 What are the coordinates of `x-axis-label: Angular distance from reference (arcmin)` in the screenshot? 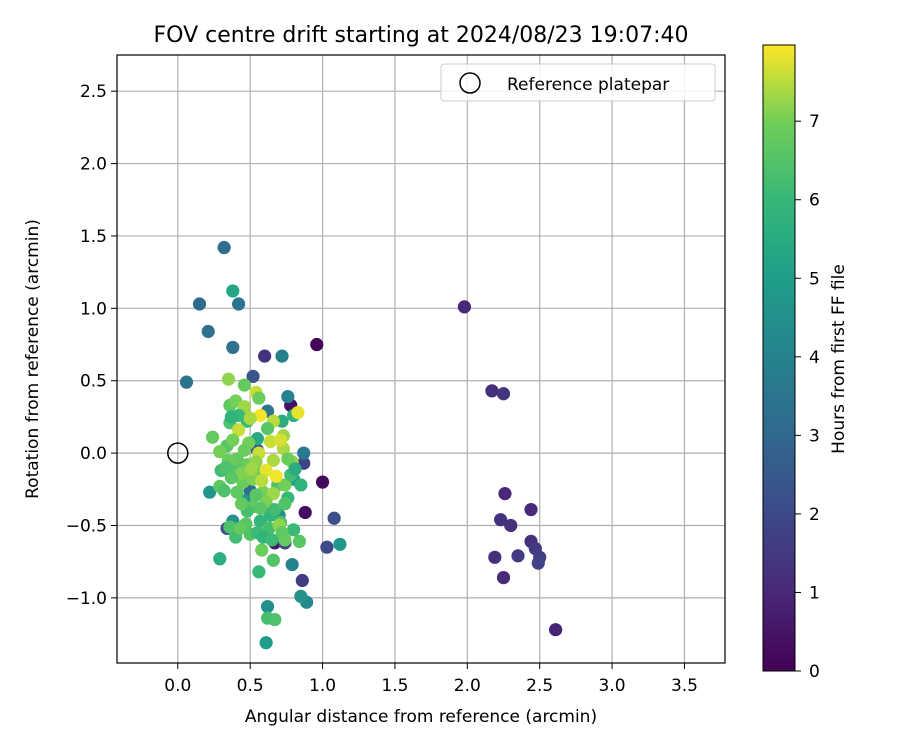 It's located at (421, 717).